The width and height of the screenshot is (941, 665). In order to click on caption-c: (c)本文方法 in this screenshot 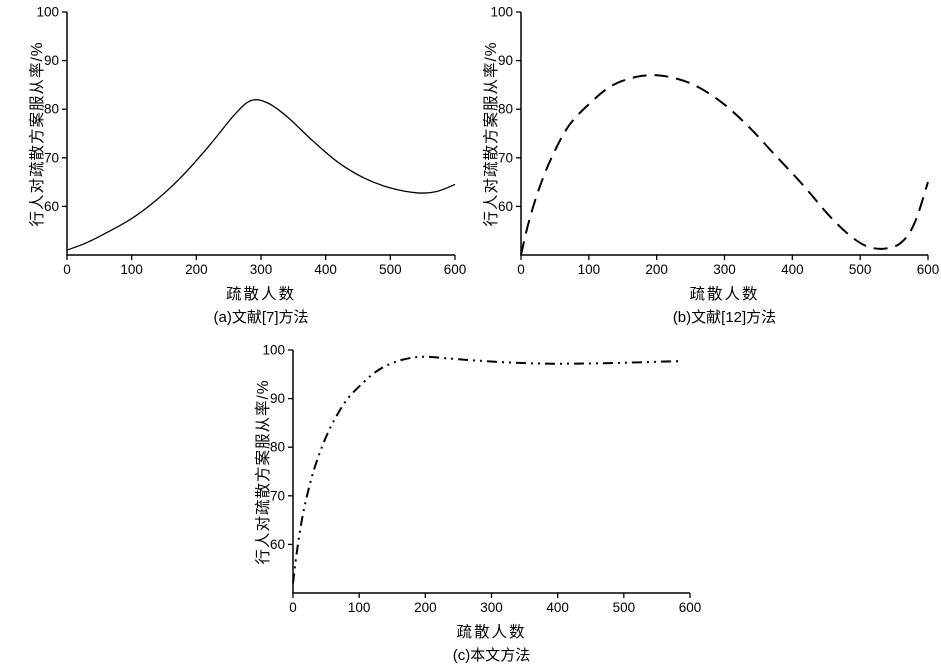, I will do `click(491, 655)`.